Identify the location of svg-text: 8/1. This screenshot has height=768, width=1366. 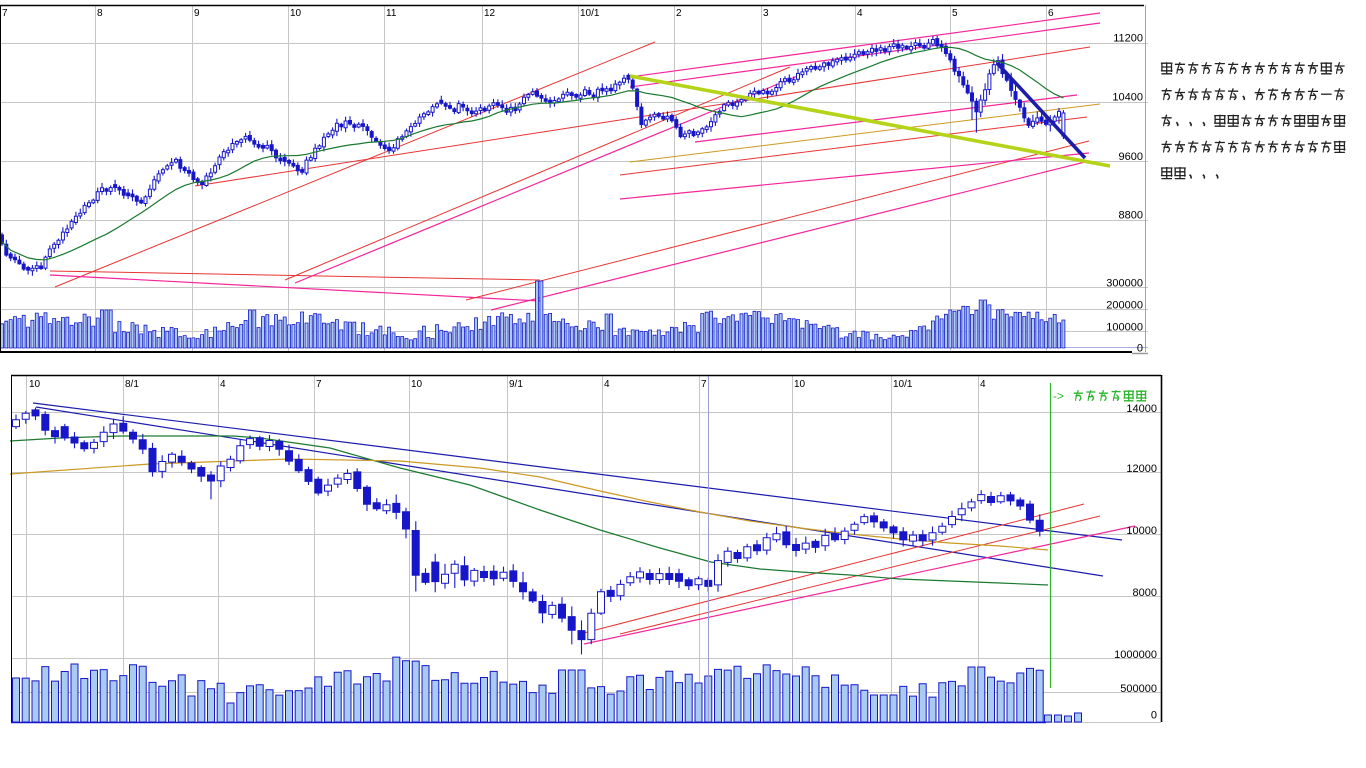
(132, 384).